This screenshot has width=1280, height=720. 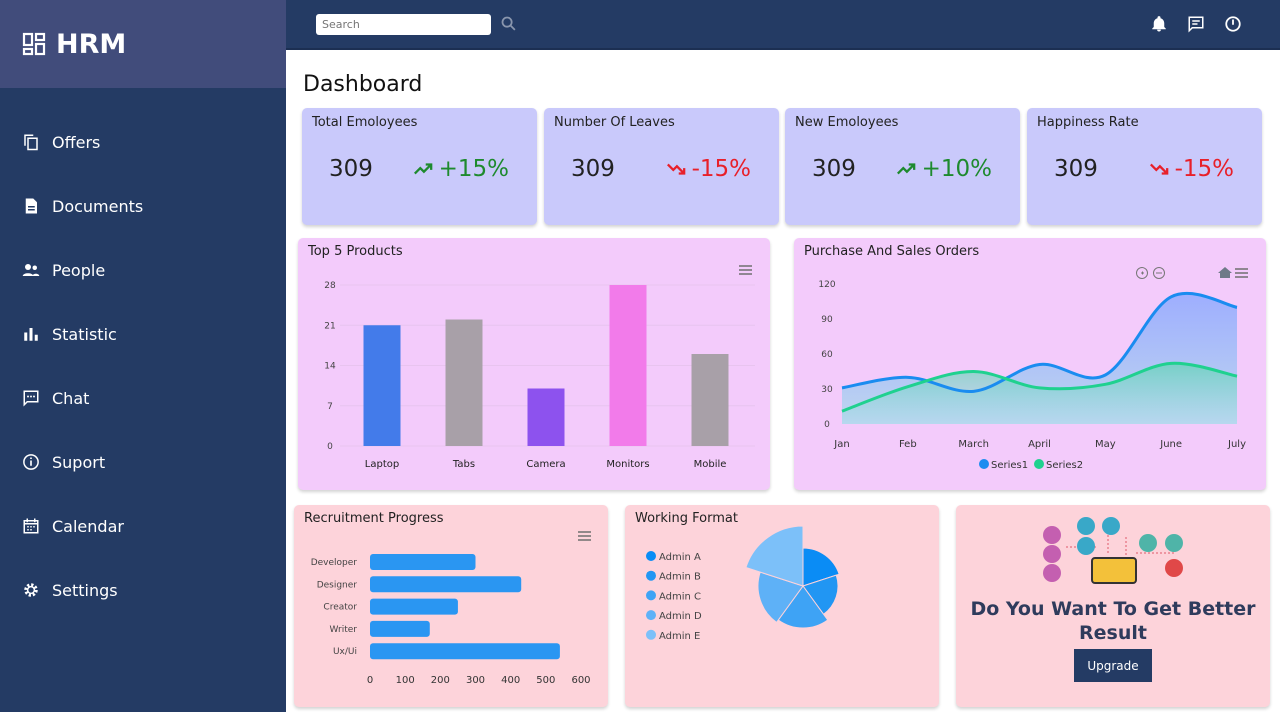 I want to click on series-line, so click(x=1039, y=387).